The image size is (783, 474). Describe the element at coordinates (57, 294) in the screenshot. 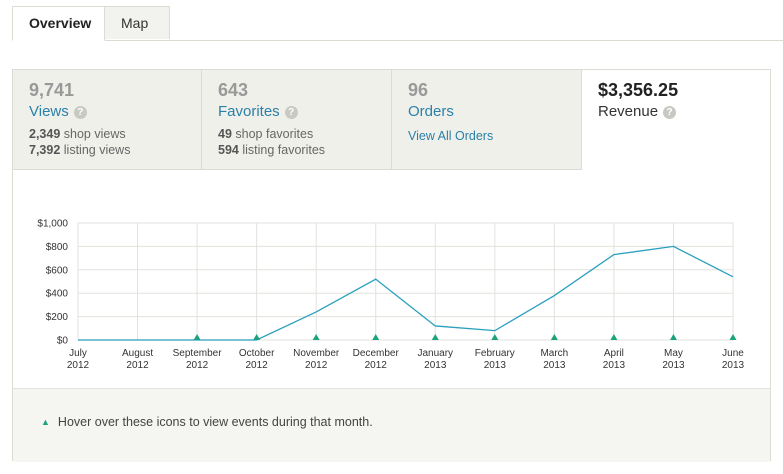

I see `y-tick-label: $400` at that location.